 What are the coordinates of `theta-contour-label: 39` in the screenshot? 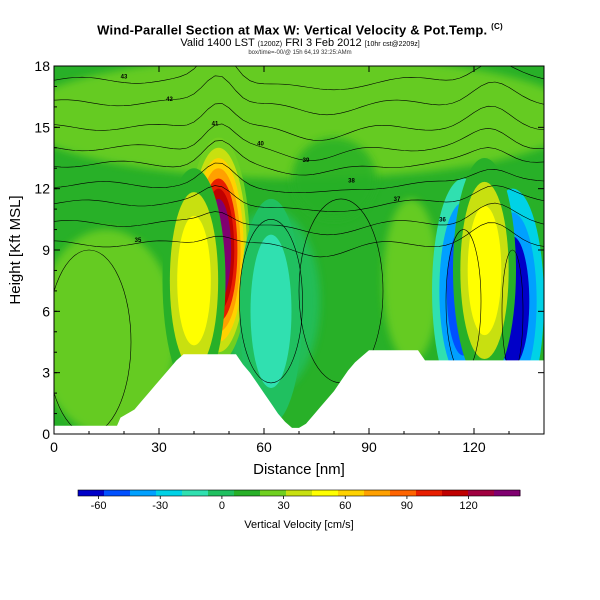 It's located at (306, 161).